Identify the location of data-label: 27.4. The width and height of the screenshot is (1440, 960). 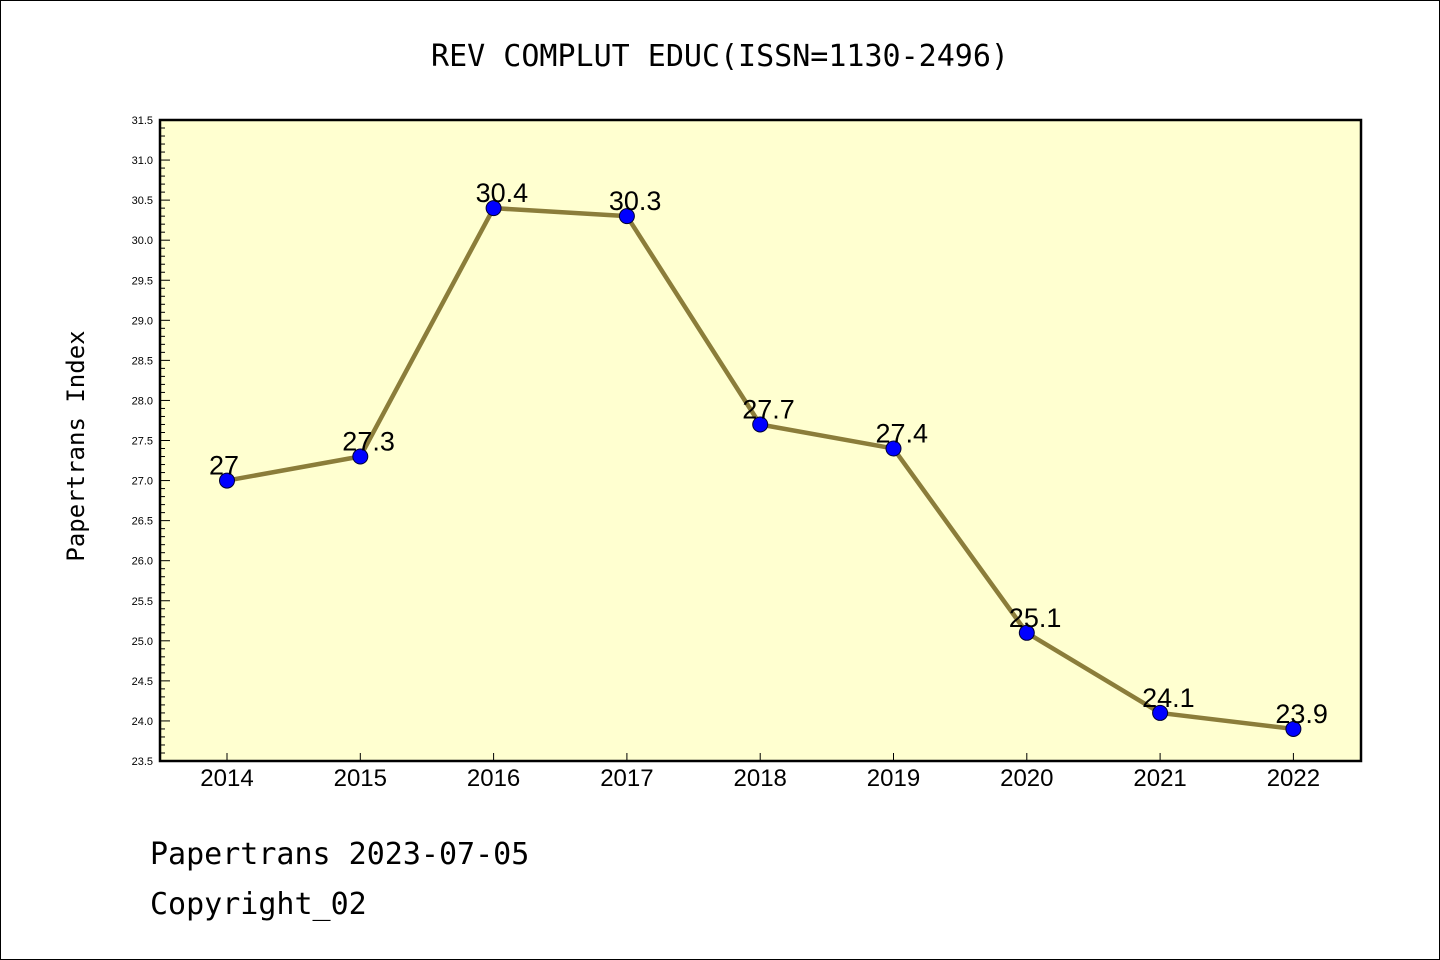
(902, 434).